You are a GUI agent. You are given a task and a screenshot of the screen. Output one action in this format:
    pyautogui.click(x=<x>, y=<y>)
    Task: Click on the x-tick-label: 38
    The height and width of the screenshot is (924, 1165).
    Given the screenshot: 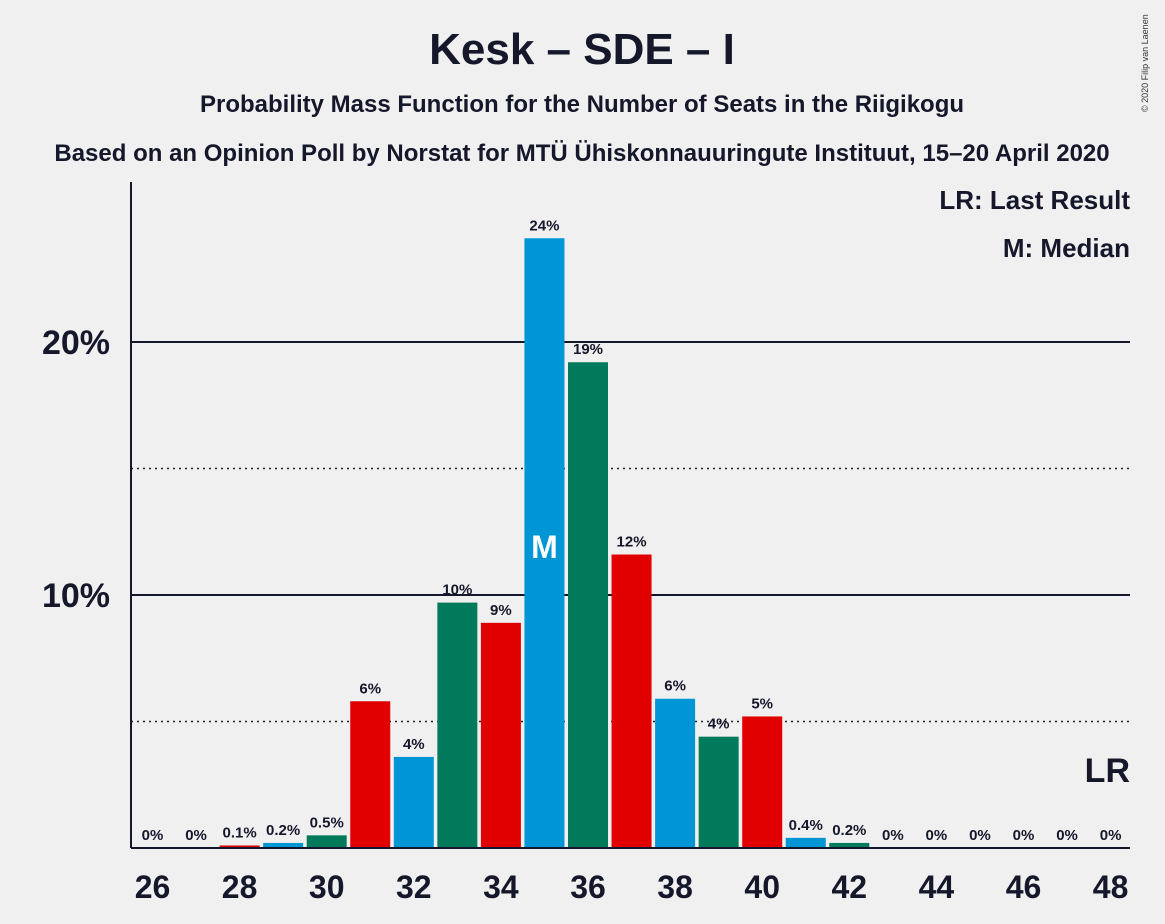 What is the action you would take?
    pyautogui.click(x=675, y=887)
    